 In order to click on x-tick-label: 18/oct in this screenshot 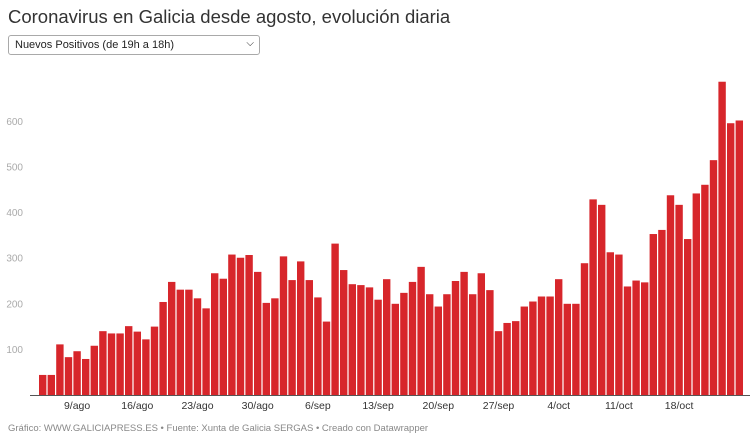, I will do `click(679, 406)`.